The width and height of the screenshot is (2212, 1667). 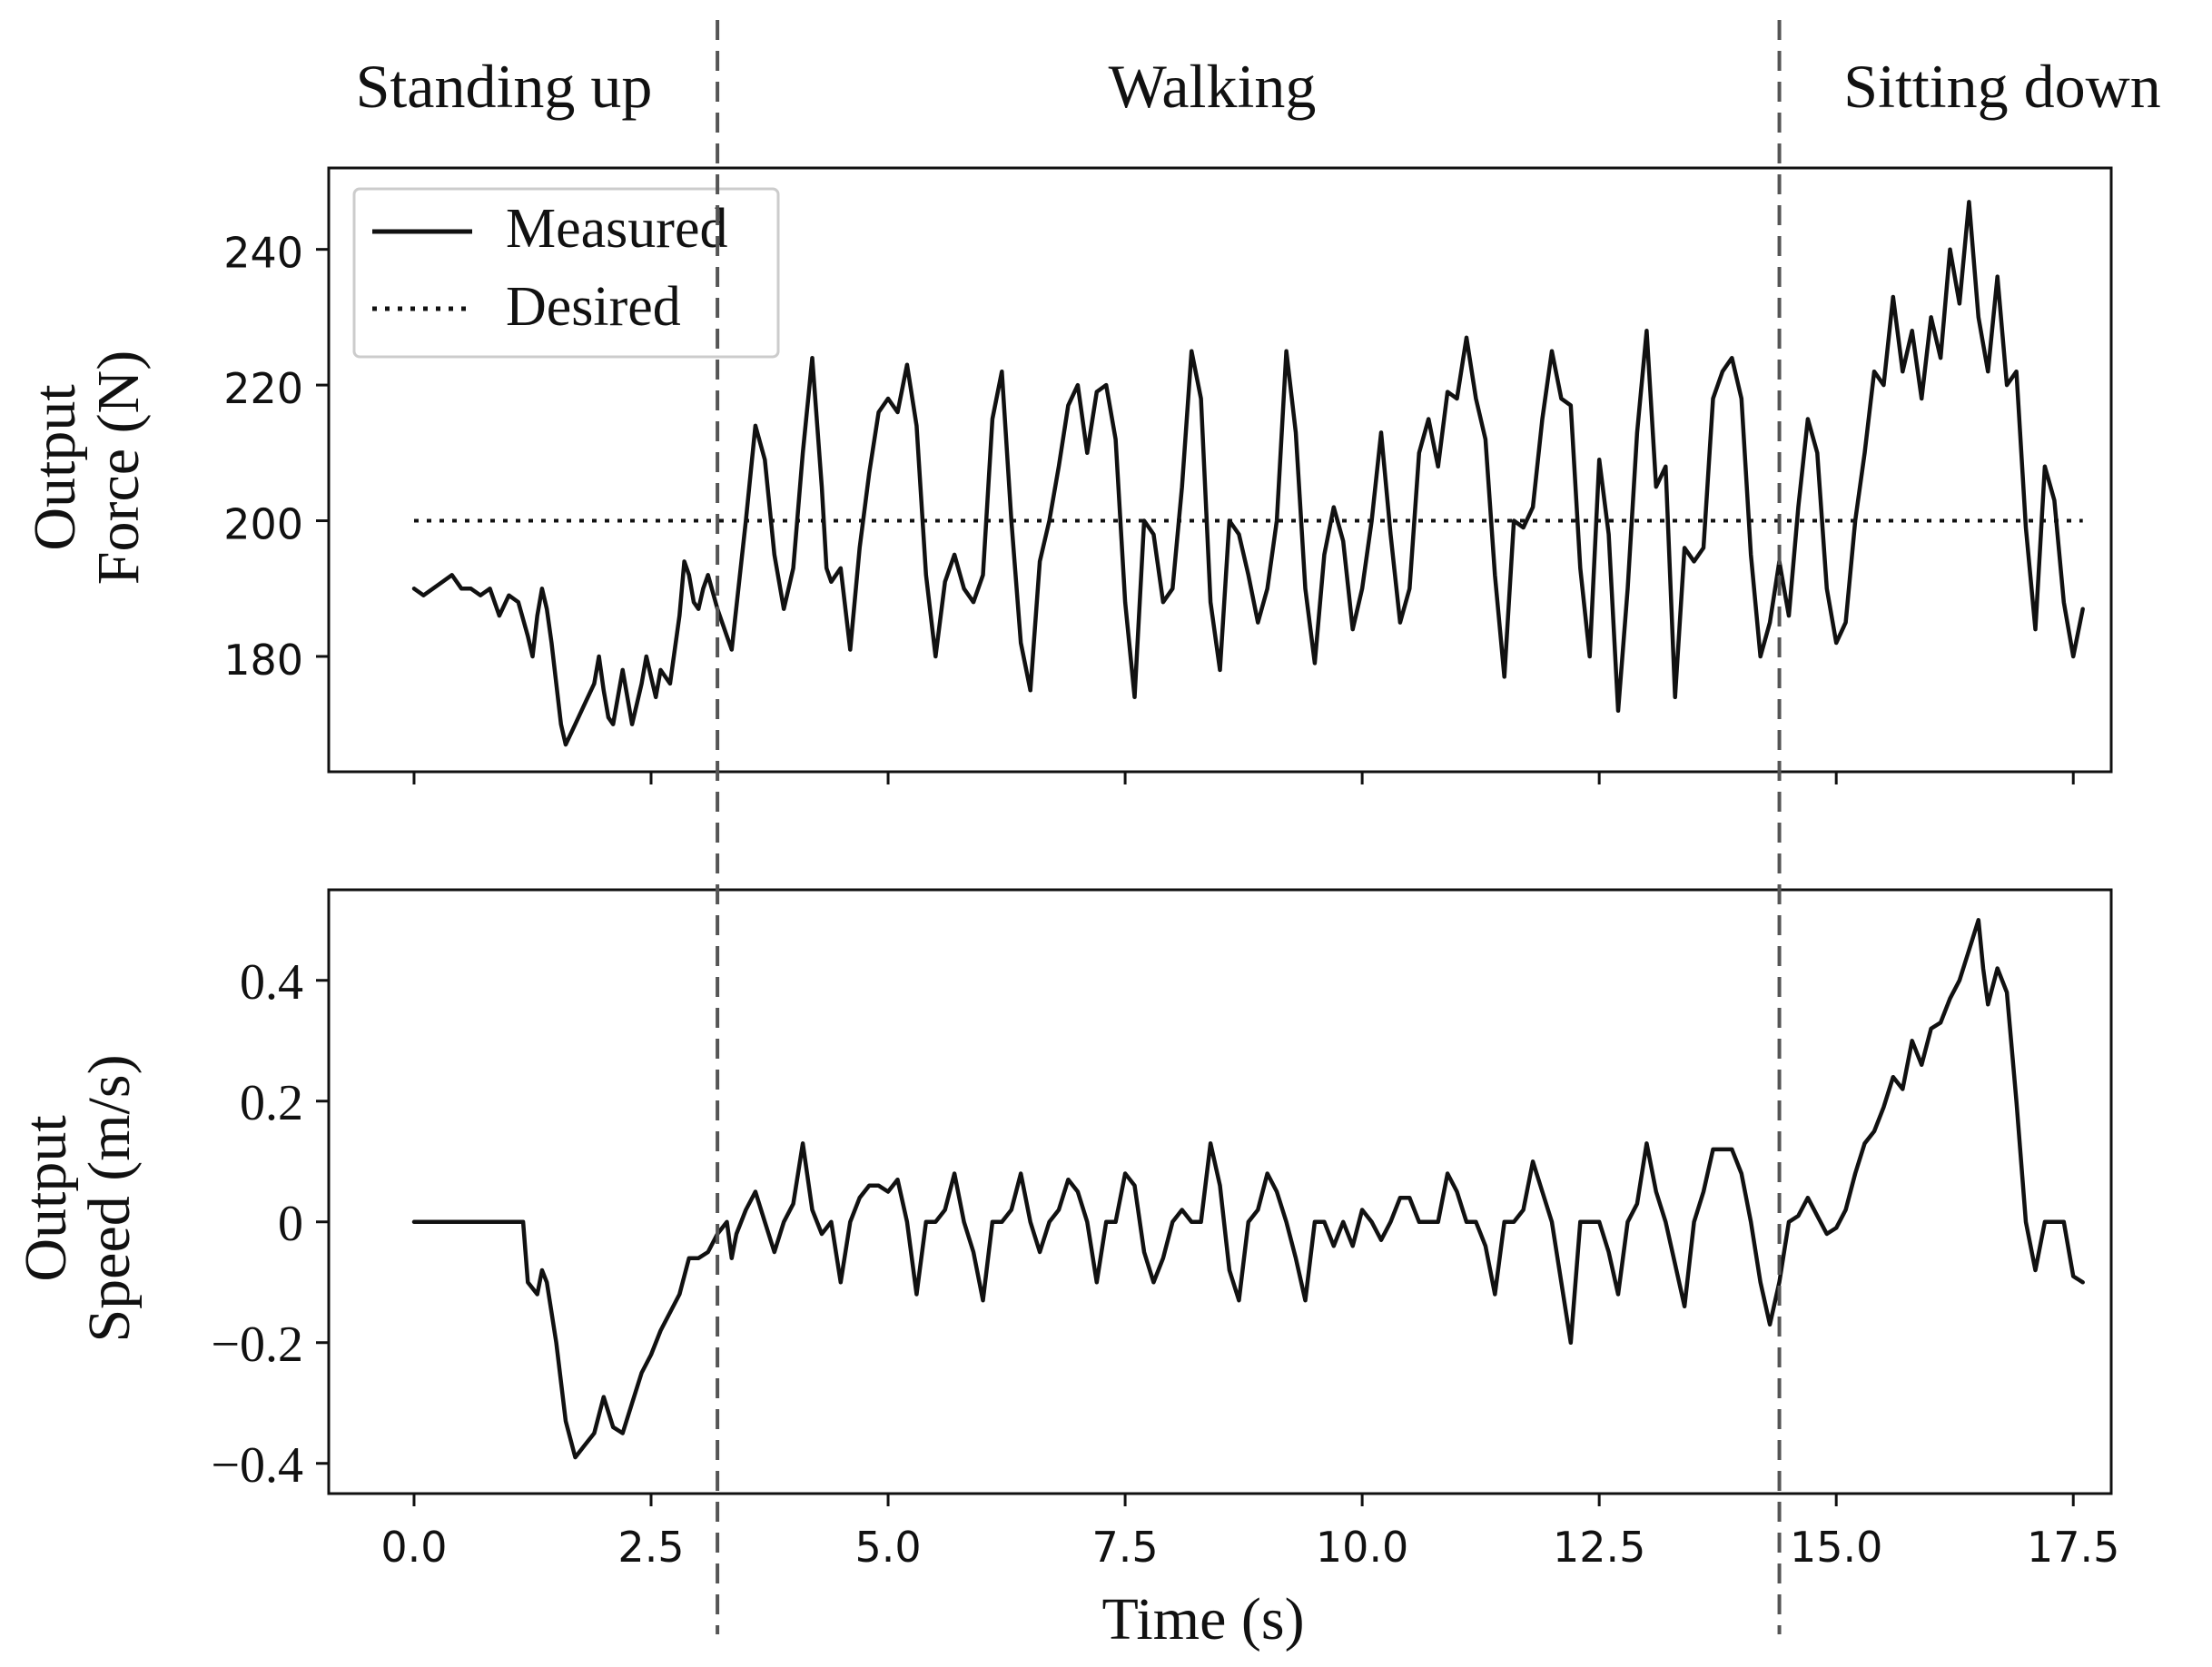 What do you see at coordinates (46, 1198) in the screenshot?
I see `speed-ylabel-line1: Output` at bounding box center [46, 1198].